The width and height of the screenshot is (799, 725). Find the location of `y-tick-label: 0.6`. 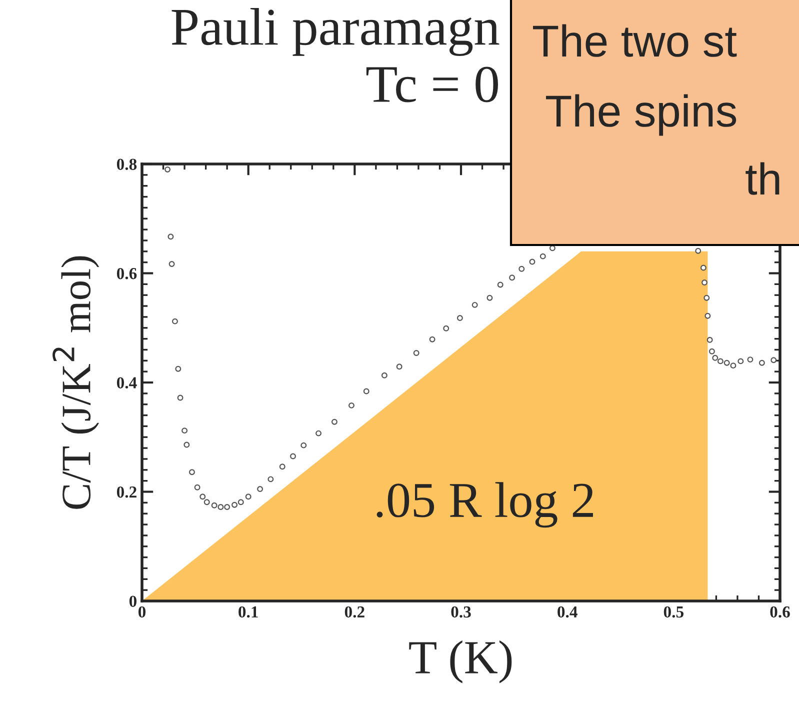

y-tick-label: 0.6 is located at coordinates (126, 274).